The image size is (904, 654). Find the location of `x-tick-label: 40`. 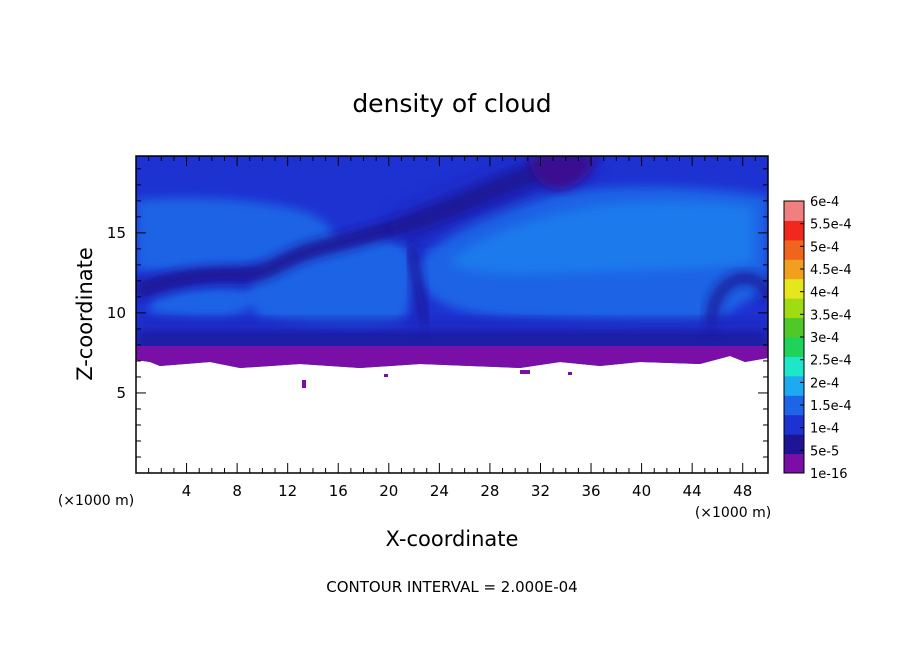

x-tick-label: 40 is located at coordinates (641, 491).